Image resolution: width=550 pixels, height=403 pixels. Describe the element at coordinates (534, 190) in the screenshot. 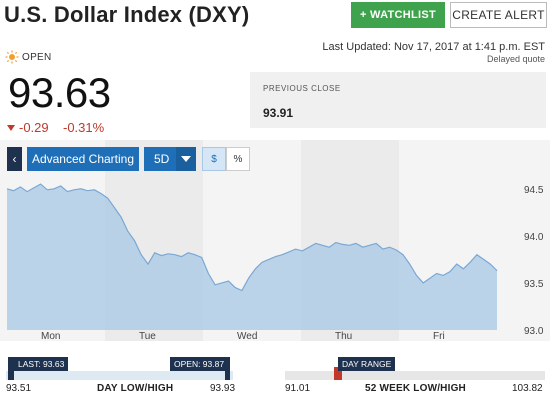

I see `y-tick-label: 94.5` at that location.